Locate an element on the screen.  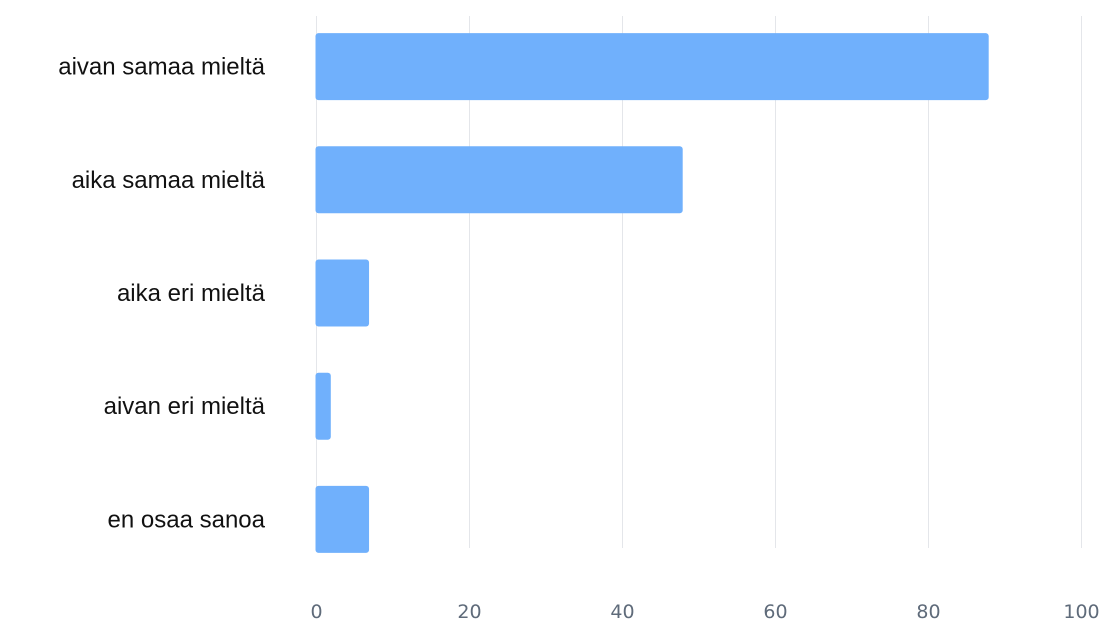
x-tick-label: 100 is located at coordinates (1081, 612).